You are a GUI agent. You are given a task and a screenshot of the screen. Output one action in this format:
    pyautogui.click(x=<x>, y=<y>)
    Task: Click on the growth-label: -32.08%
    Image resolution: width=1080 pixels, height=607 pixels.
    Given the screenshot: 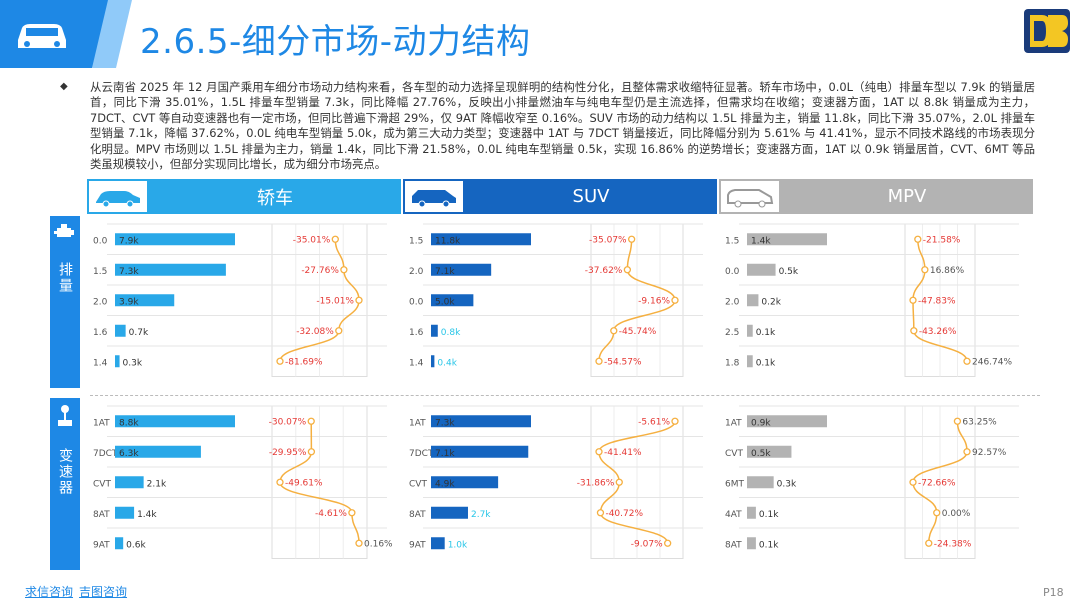 What is the action you would take?
    pyautogui.click(x=315, y=332)
    